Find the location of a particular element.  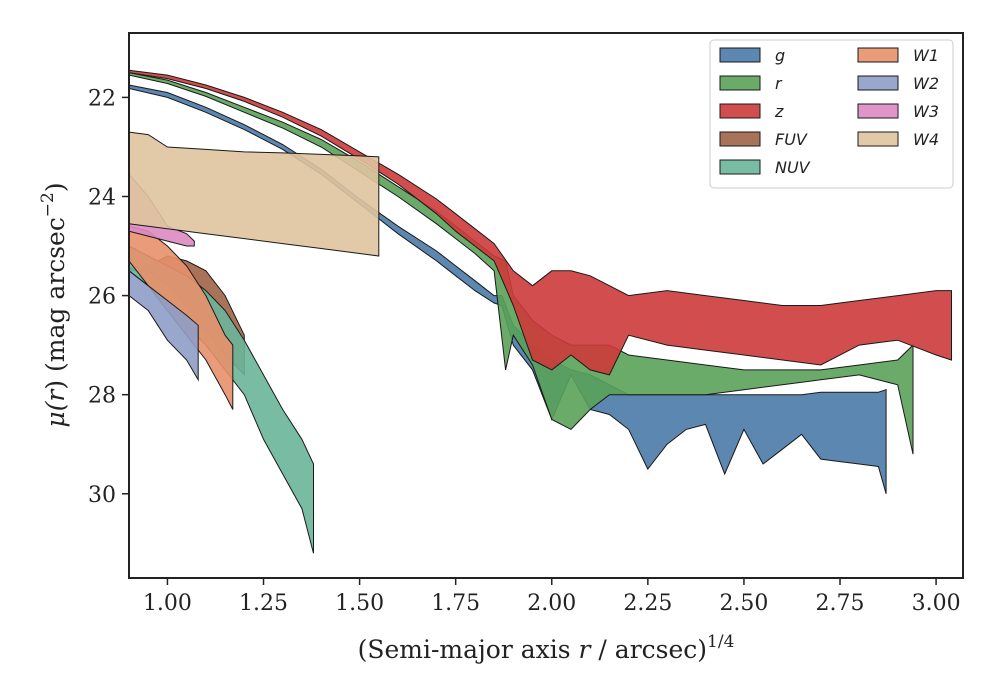

x-tick-label: 2.00 is located at coordinates (551, 603).